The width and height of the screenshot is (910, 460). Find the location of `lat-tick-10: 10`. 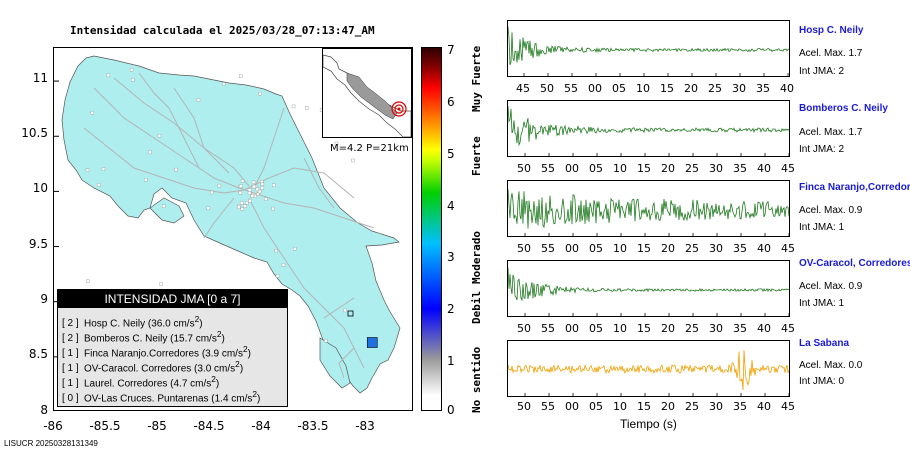

lat-tick-10: 10 is located at coordinates (40, 188).